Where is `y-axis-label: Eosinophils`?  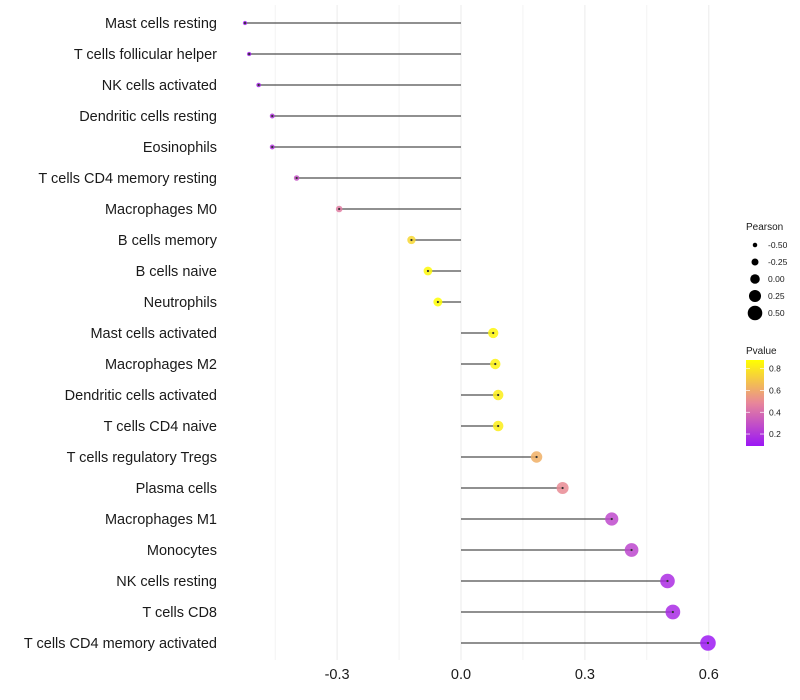
y-axis-label: Eosinophils is located at coordinates (180, 148).